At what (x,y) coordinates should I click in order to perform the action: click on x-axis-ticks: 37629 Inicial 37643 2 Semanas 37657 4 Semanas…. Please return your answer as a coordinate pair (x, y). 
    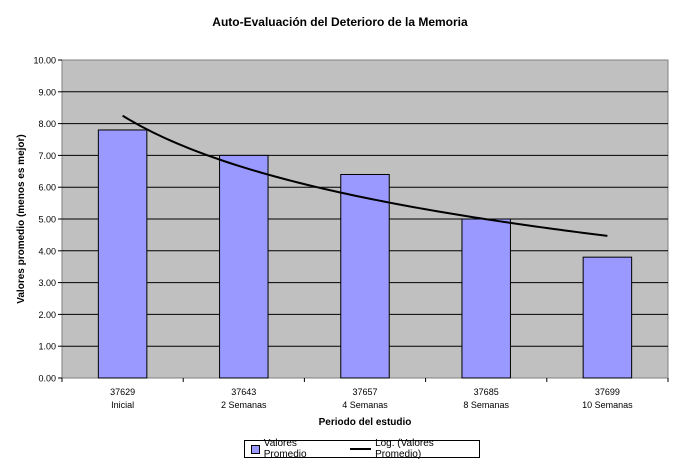
    Looking at the image, I should click on (365, 394).